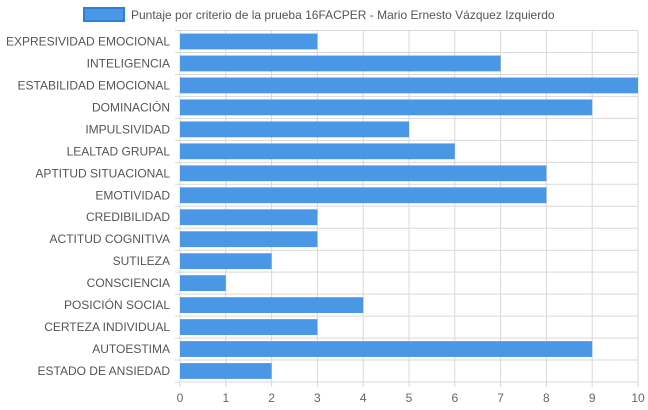 Image resolution: width=648 pixels, height=410 pixels. I want to click on category-label: CREDIBILIDAD, so click(128, 217).